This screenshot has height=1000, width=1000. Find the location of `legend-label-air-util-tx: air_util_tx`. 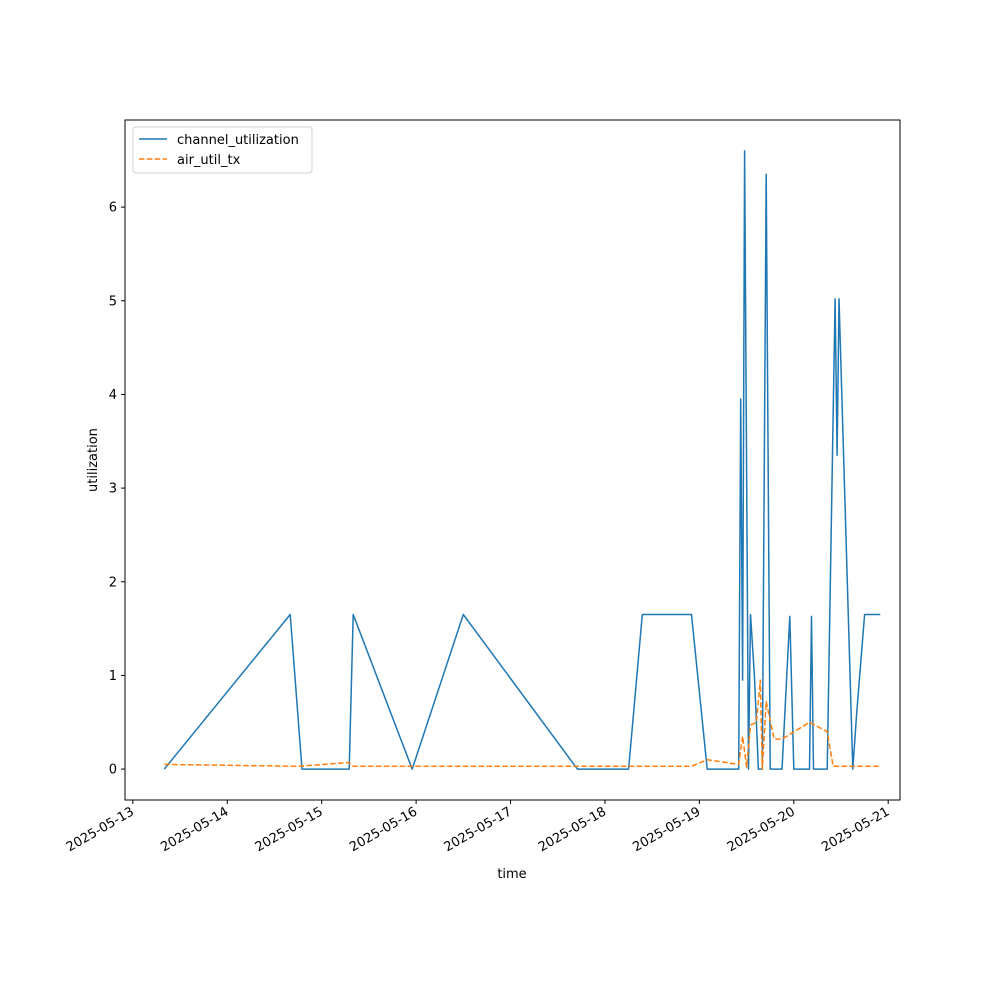

legend-label-air-util-tx: air_util_tx is located at coordinates (209, 160).